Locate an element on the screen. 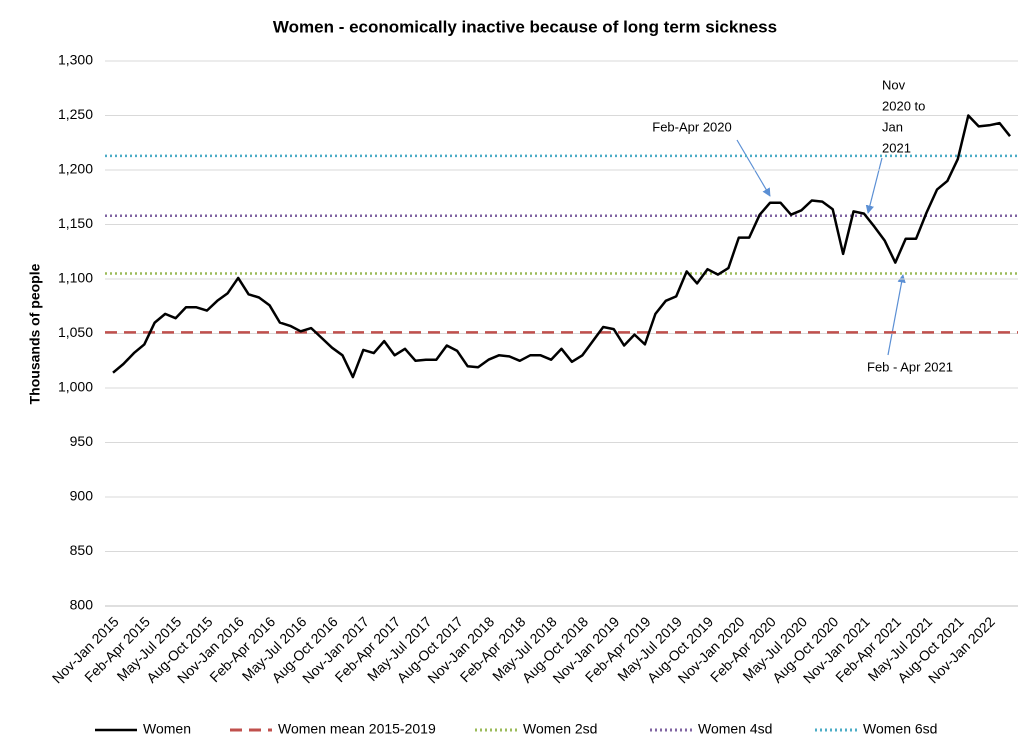 The image size is (1024, 742). y-tick-label: 850 is located at coordinates (82, 550).